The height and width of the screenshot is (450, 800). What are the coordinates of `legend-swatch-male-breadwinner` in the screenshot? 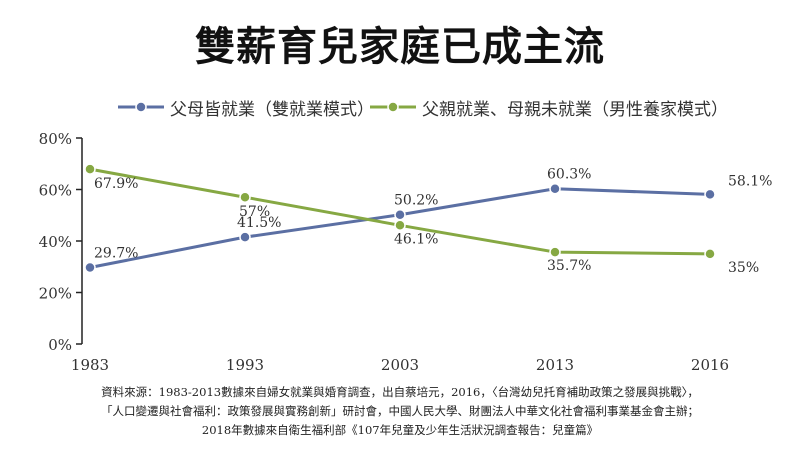 It's located at (393, 107).